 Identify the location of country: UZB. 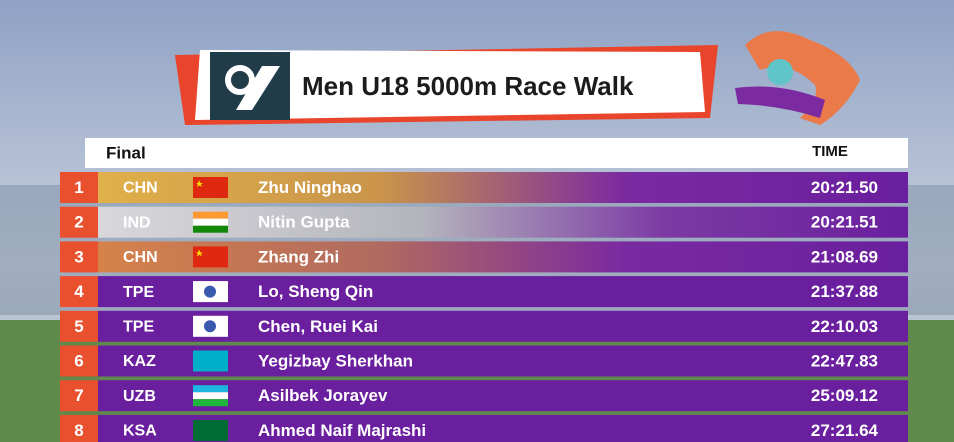
(139, 396).